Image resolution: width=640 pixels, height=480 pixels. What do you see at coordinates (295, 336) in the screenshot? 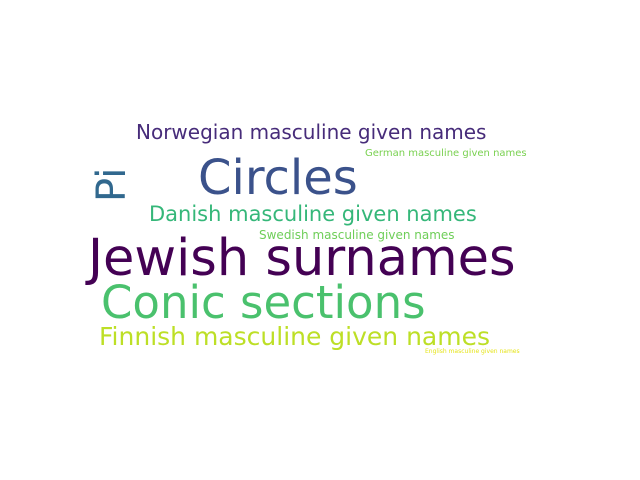
I see `word-finnish-masculine-given-names: Finnish masculine given names` at bounding box center [295, 336].